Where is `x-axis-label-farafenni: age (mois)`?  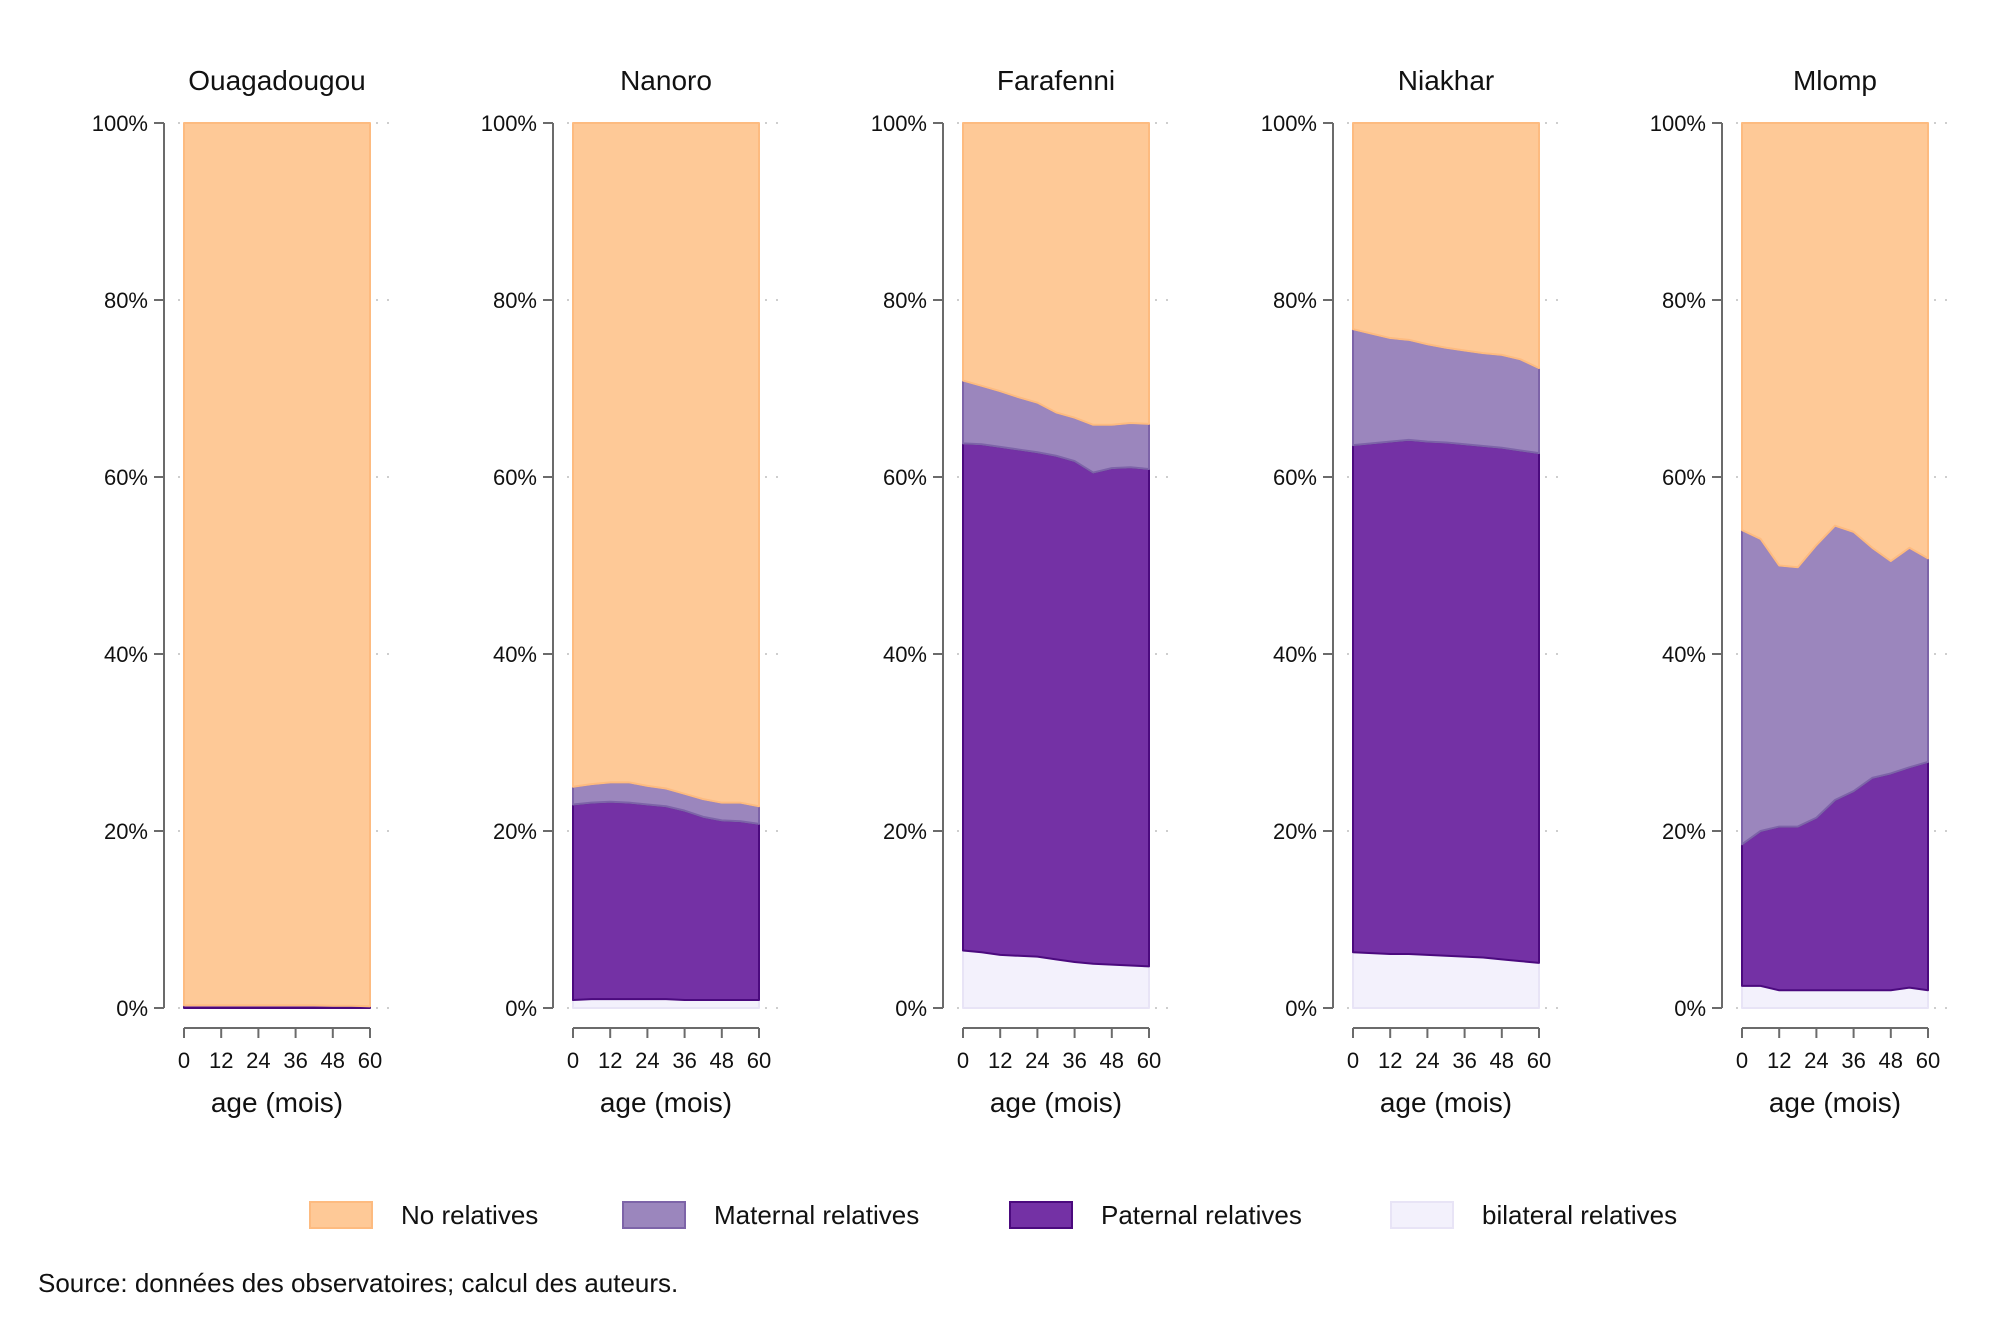
x-axis-label-farafenni: age (mois) is located at coordinates (1056, 1102).